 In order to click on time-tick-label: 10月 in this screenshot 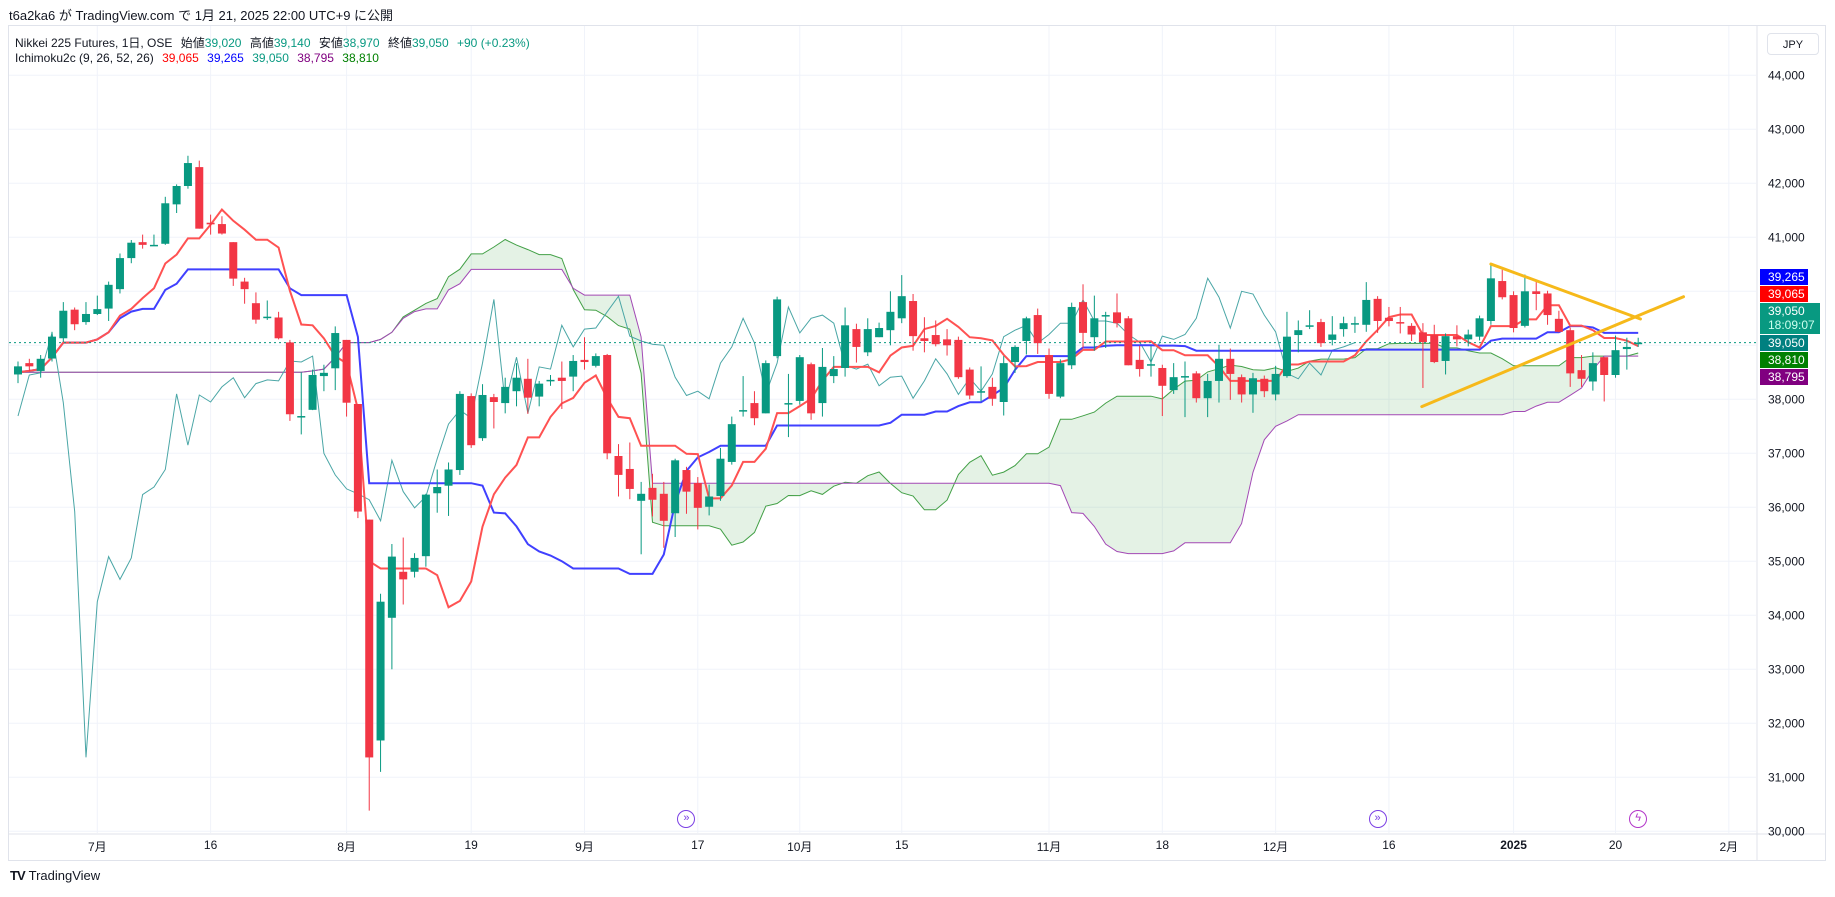, I will do `click(800, 847)`.